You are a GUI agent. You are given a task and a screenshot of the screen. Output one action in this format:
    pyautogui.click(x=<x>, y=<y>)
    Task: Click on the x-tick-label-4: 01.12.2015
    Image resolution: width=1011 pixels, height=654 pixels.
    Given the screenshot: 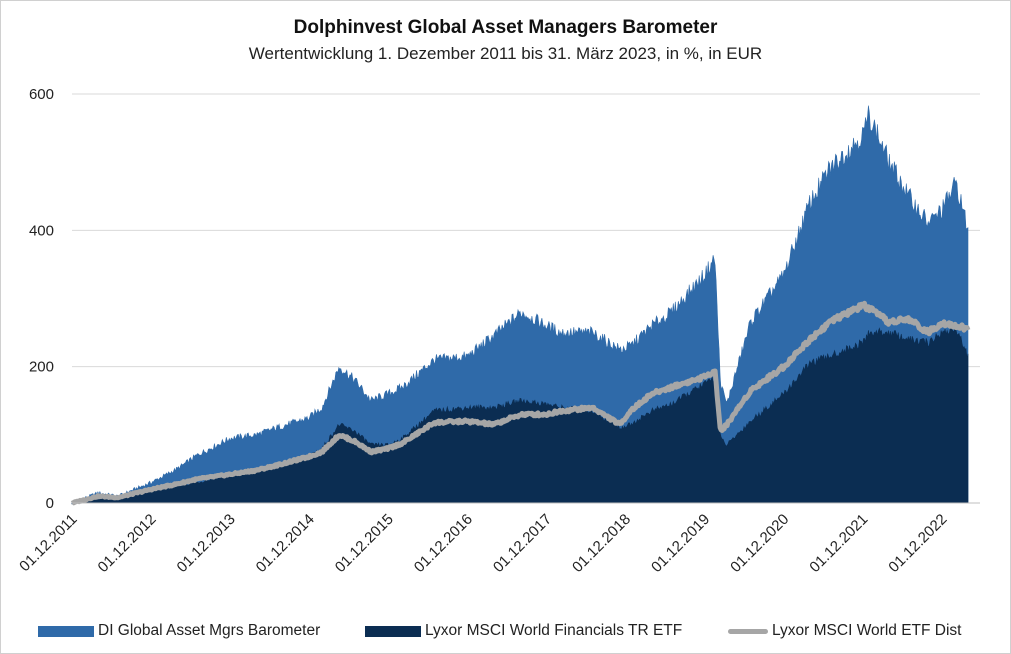 What is the action you would take?
    pyautogui.click(x=364, y=543)
    